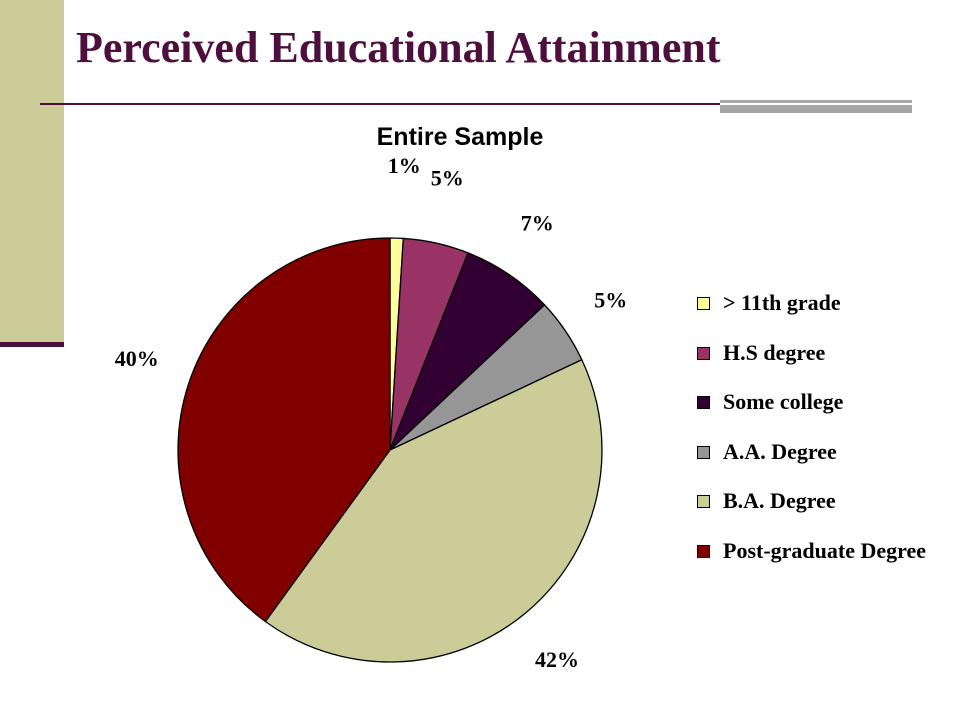  What do you see at coordinates (779, 500) in the screenshot?
I see `legend-label: B.A. Degree` at bounding box center [779, 500].